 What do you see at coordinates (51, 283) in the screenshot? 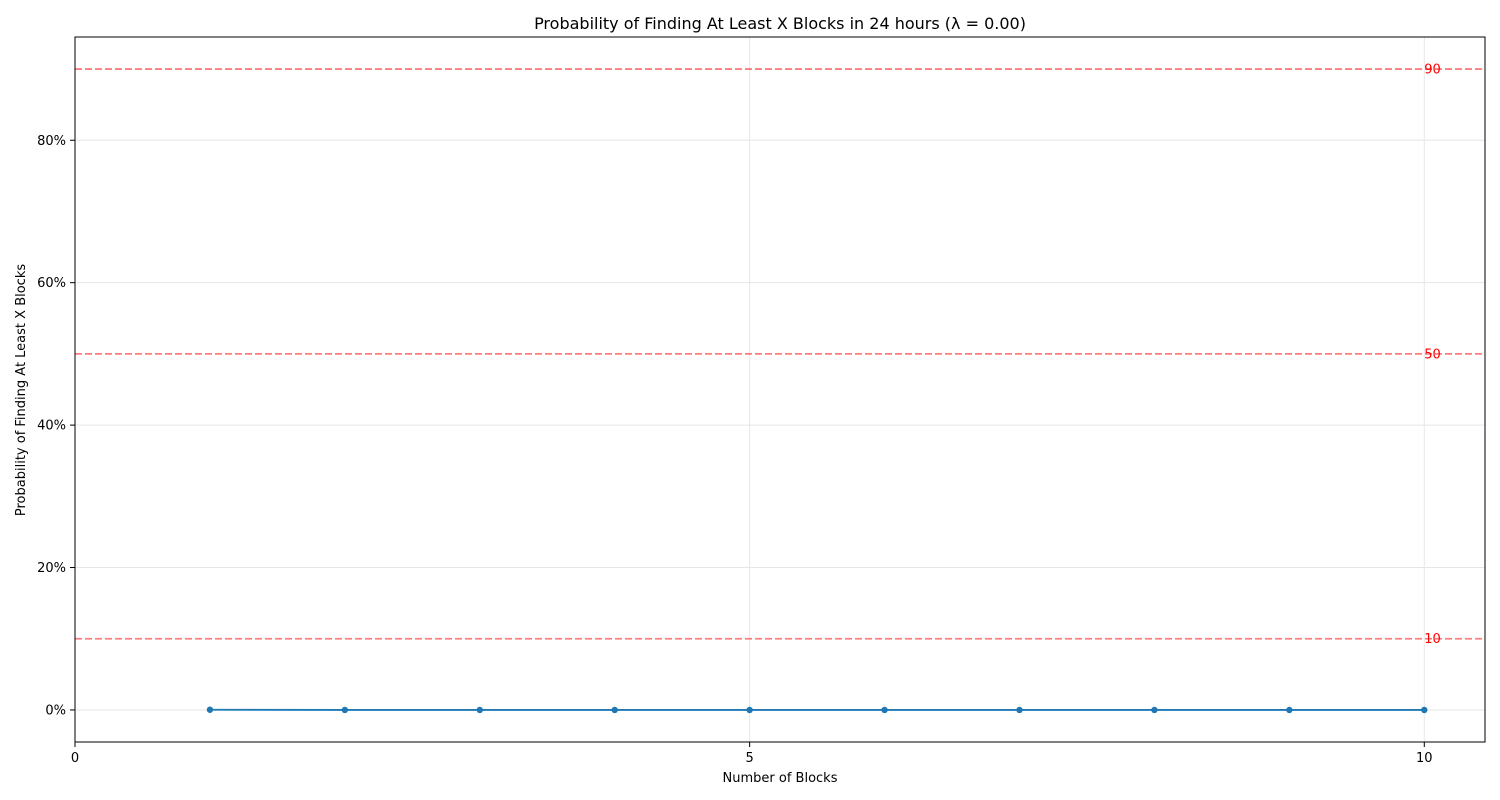
I see `y-tick-label: 60%` at bounding box center [51, 283].